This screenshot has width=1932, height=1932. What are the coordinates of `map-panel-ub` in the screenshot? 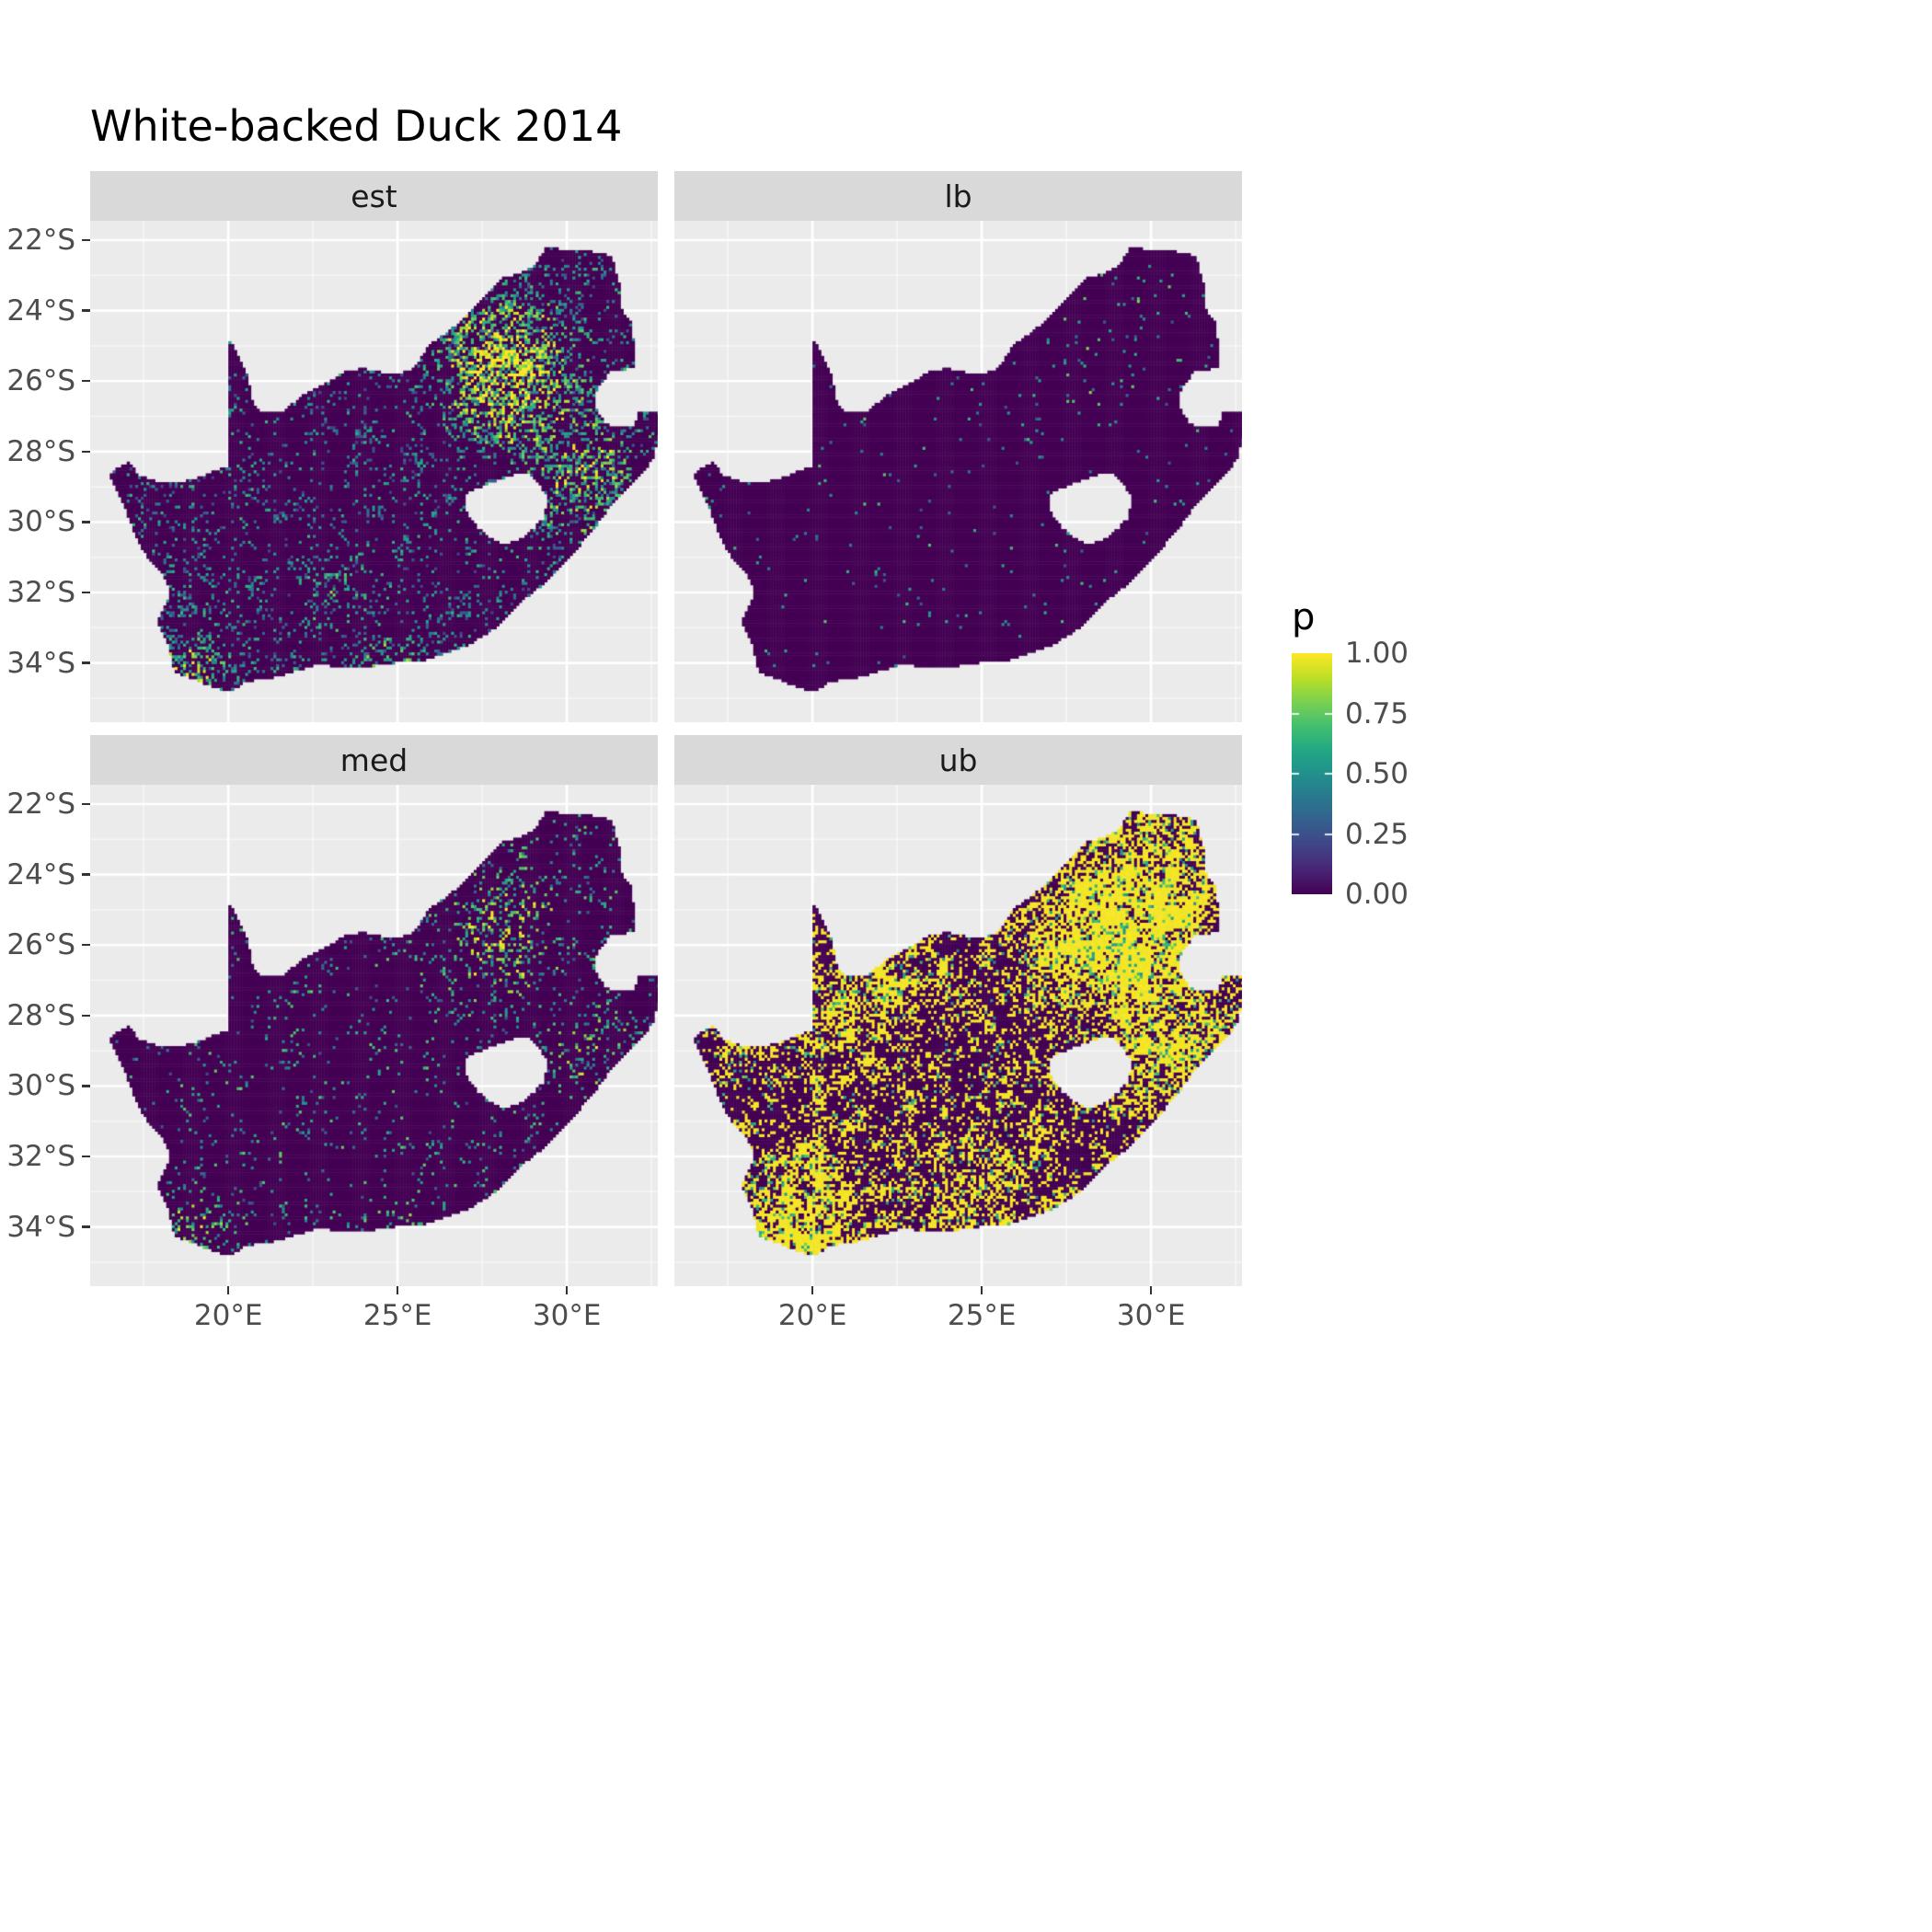 It's located at (958, 1035).